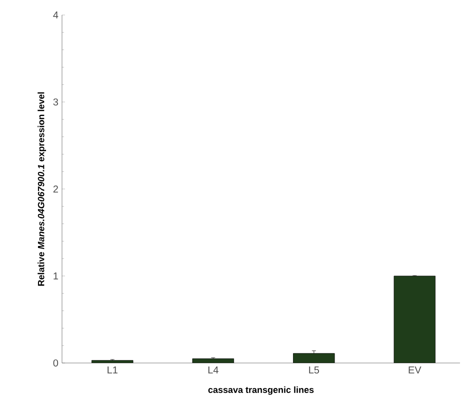 Image resolution: width=461 pixels, height=419 pixels. I want to click on x-axis-title: cassava transgenic lines, so click(261, 390).